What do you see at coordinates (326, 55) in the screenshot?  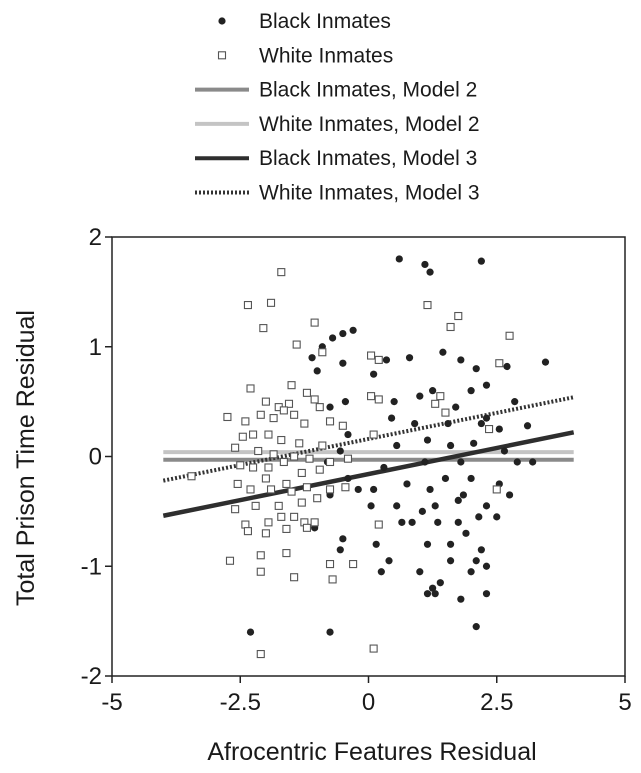 I see `legend-label: White Inmates` at bounding box center [326, 55].